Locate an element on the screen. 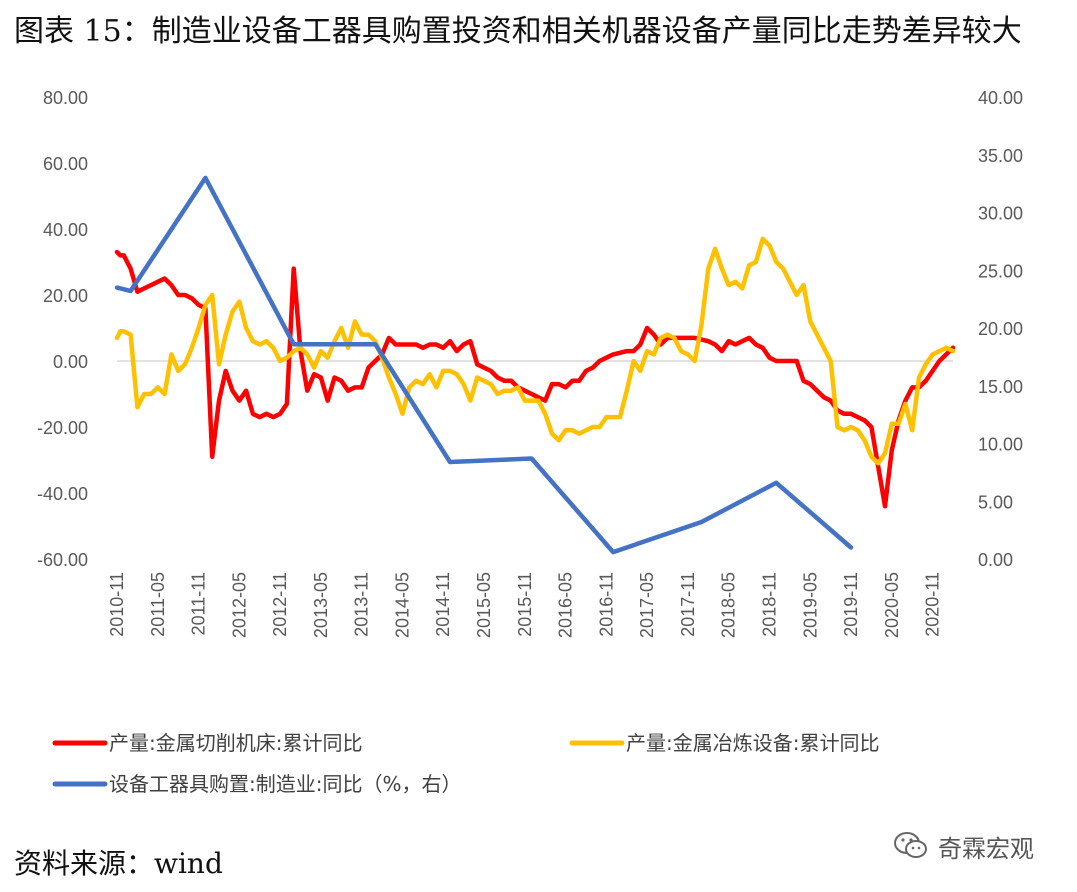 The height and width of the screenshot is (892, 1077). x-tick-label: 2020-05 is located at coordinates (892, 605).